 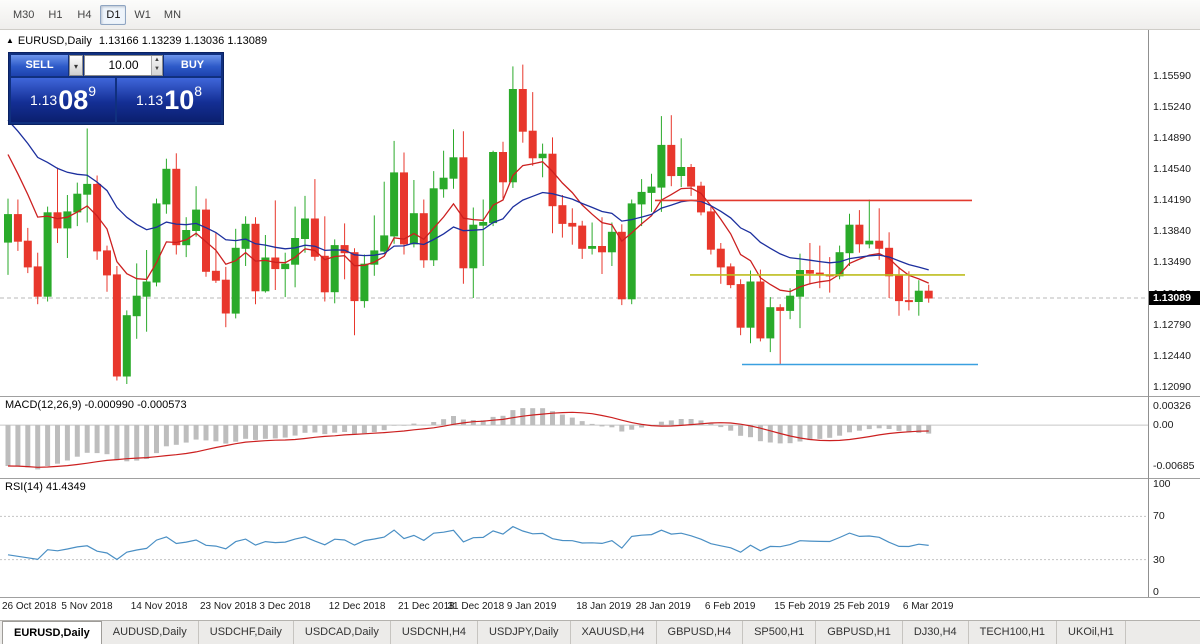 I want to click on timeframe-button-h4: H4, so click(x=84, y=14).